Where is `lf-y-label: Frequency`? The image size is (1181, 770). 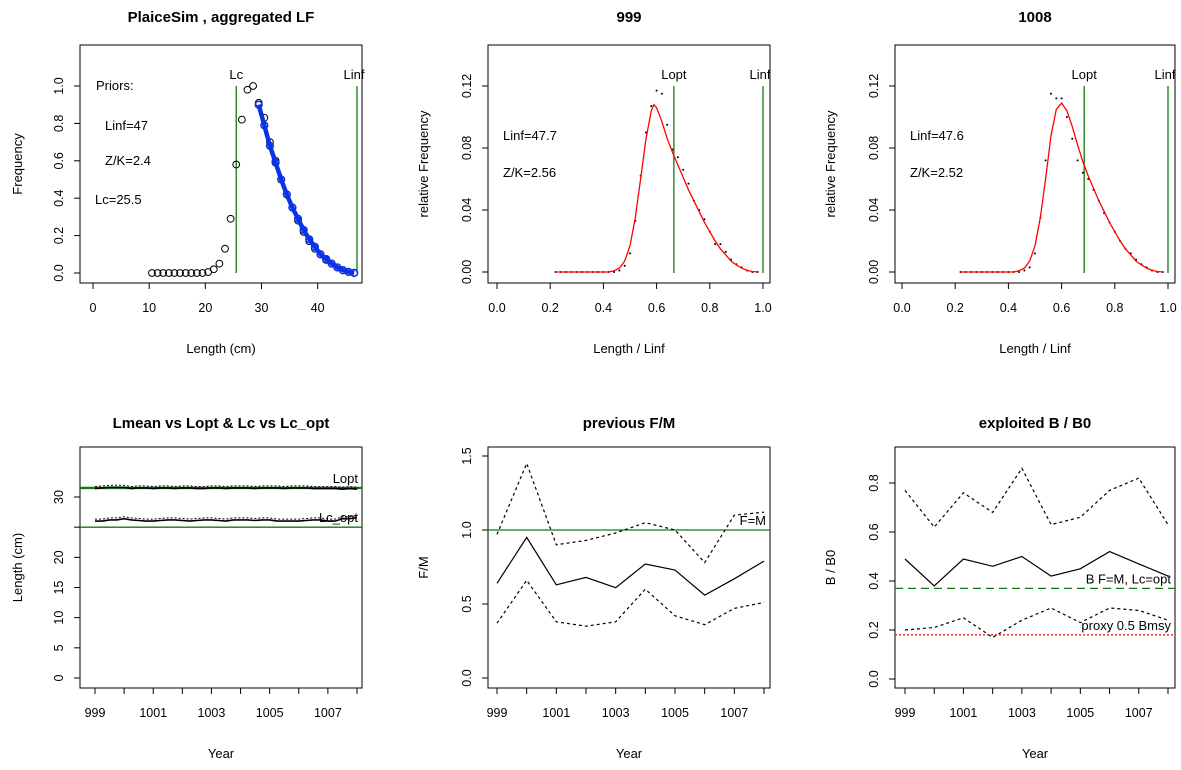
lf-y-label: Frequency is located at coordinates (17, 164).